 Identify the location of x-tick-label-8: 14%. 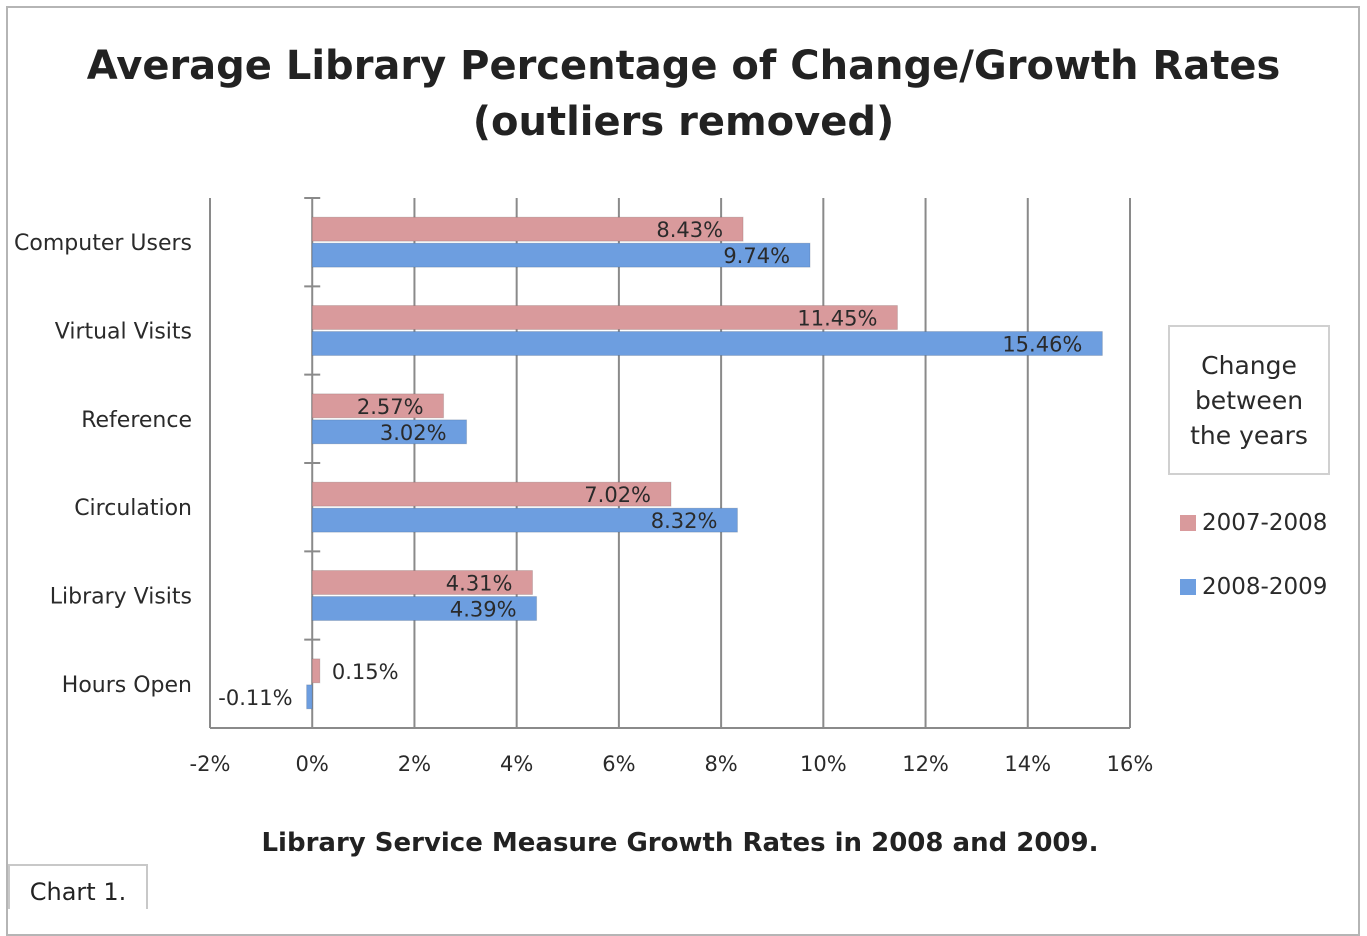
(1027, 764).